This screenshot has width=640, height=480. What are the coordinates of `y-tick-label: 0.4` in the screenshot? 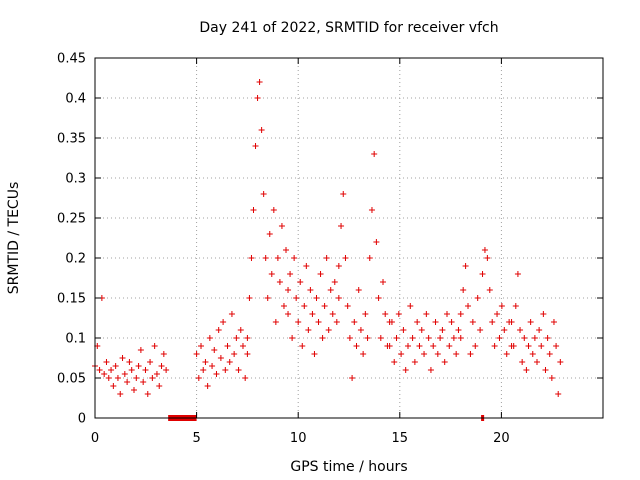 It's located at (75, 99).